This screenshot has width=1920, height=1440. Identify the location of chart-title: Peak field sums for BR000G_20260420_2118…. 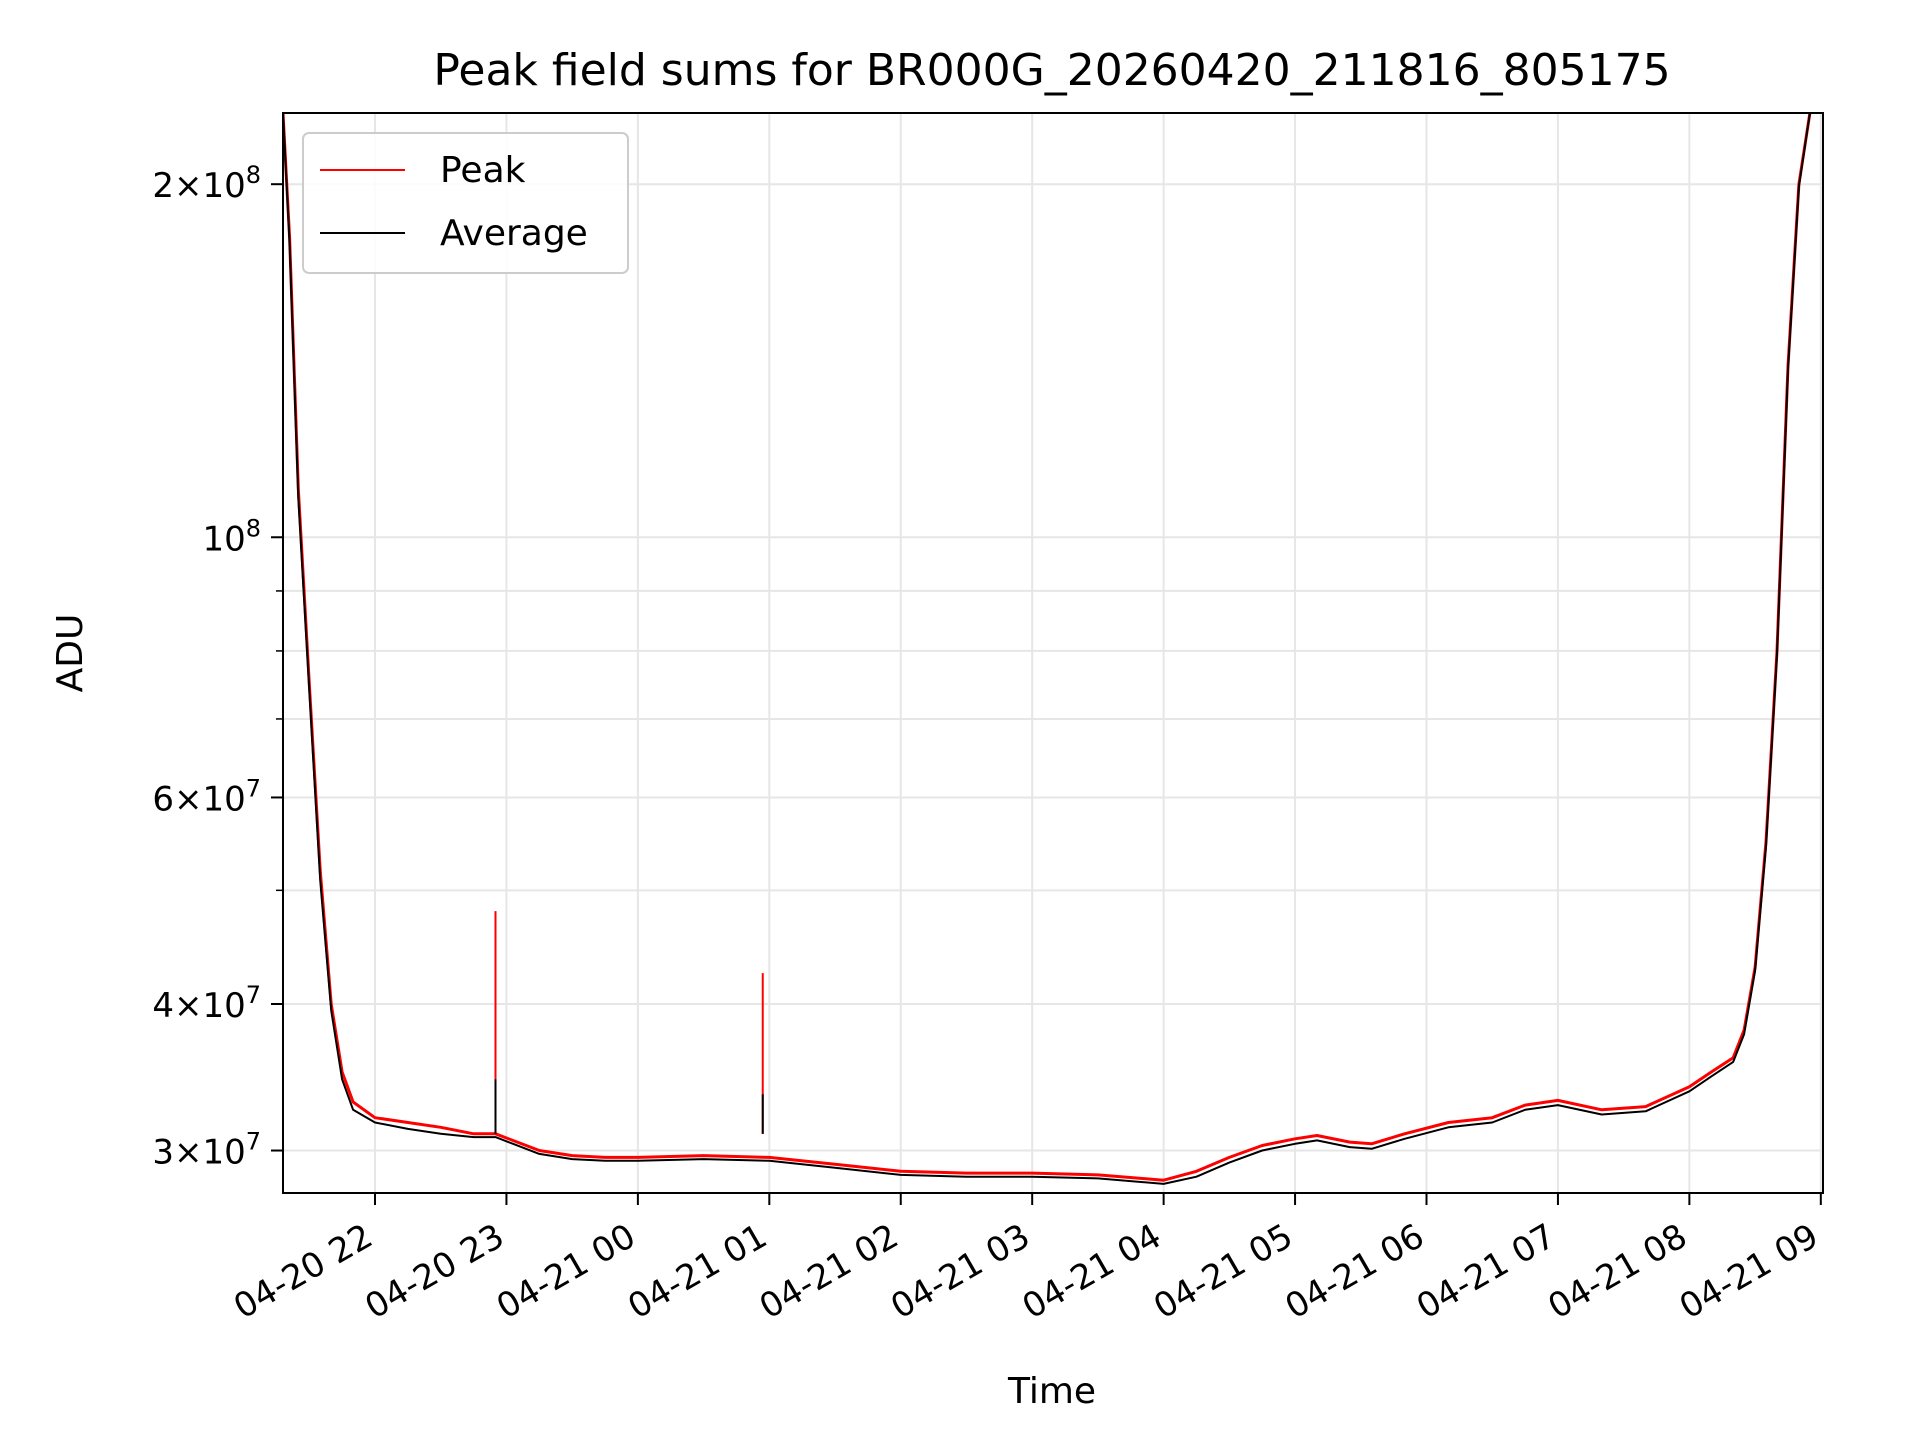
(1051, 70).